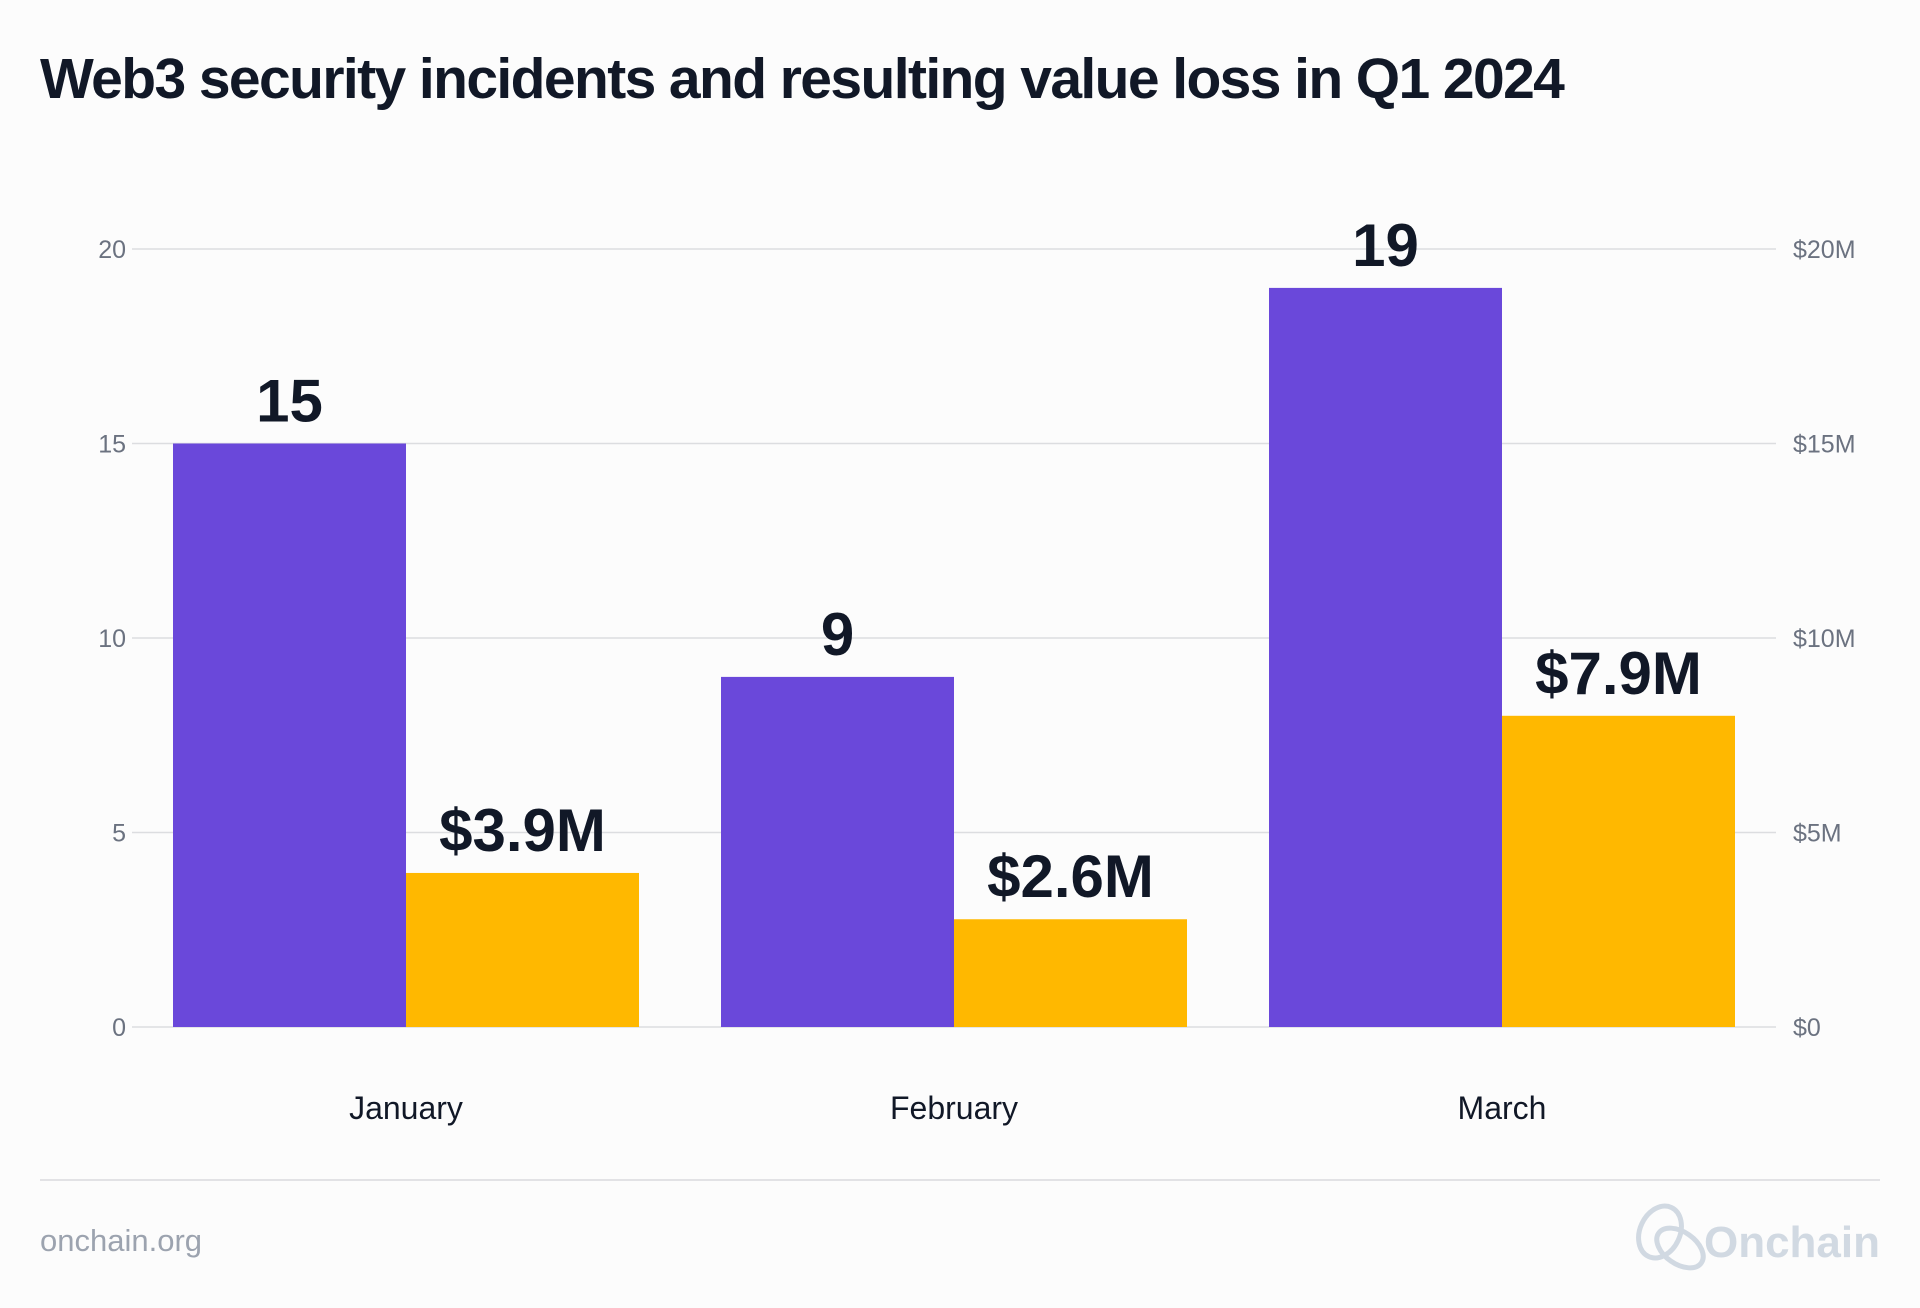 Image resolution: width=1920 pixels, height=1308 pixels. Describe the element at coordinates (954, 1108) in the screenshot. I see `category-label: February` at that location.